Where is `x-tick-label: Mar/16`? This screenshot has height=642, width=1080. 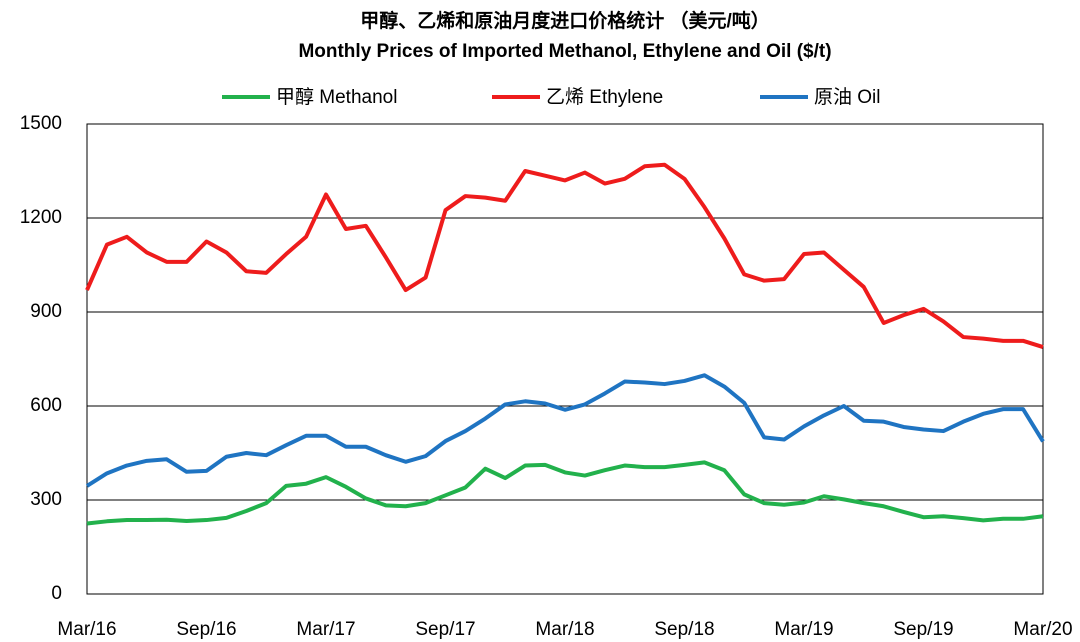
x-tick-label: Mar/16 is located at coordinates (86, 629).